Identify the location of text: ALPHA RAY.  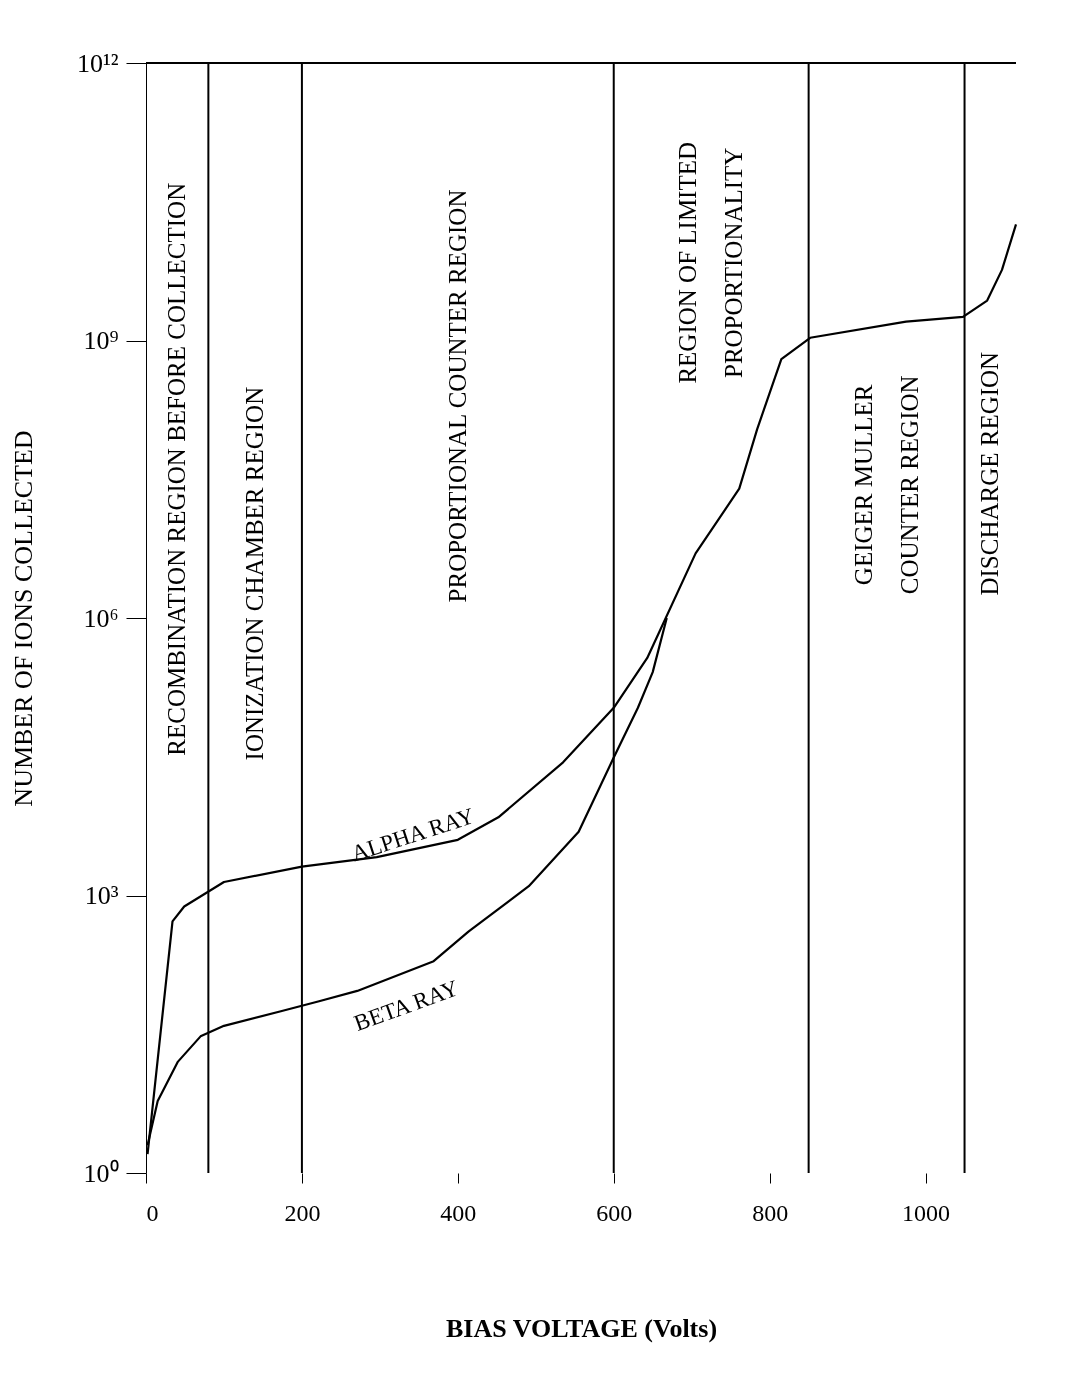
(413, 834).